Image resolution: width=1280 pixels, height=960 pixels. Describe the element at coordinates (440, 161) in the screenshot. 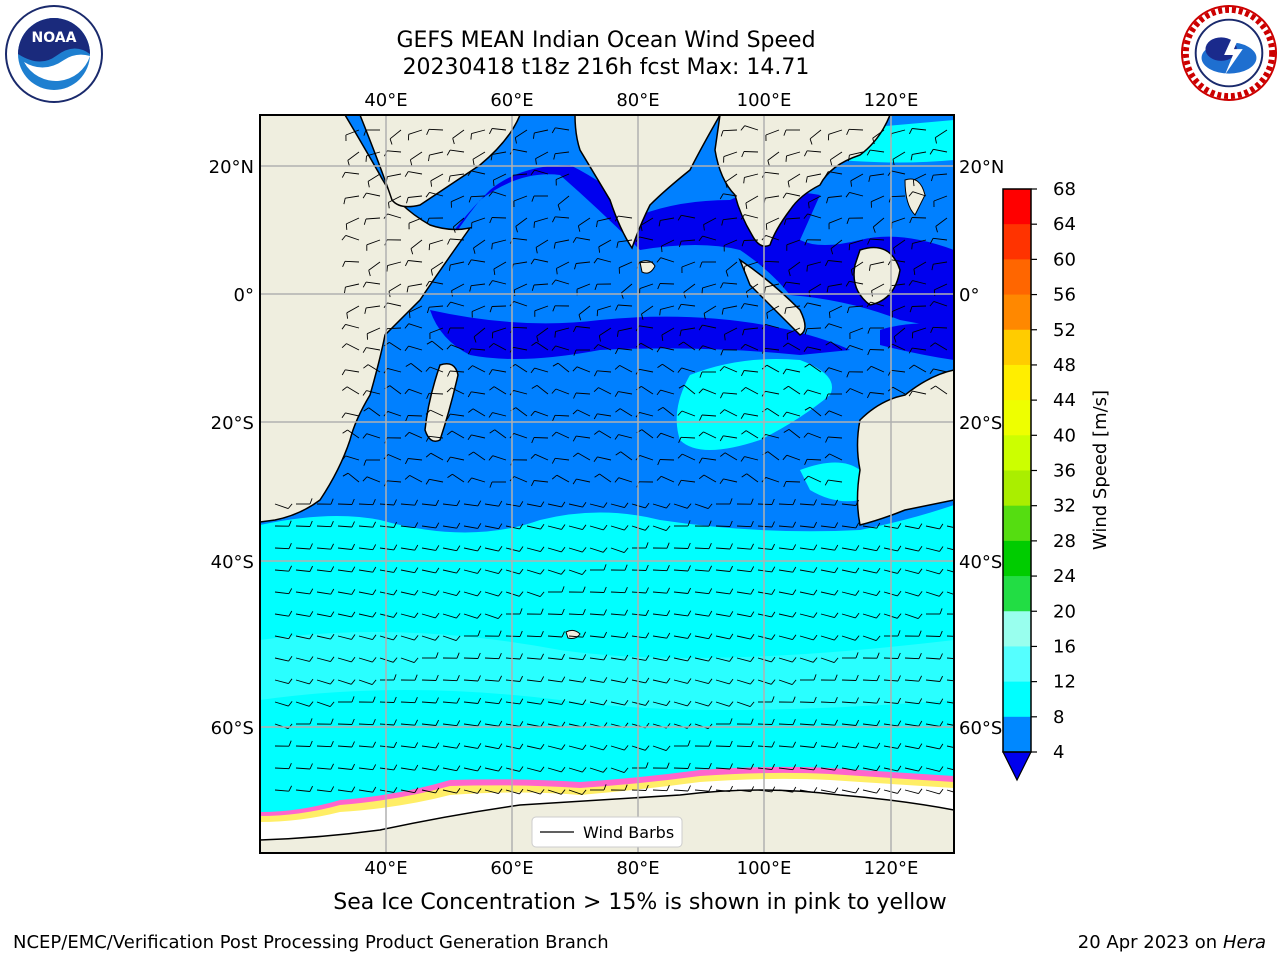

I see `arabian-peninsula` at that location.